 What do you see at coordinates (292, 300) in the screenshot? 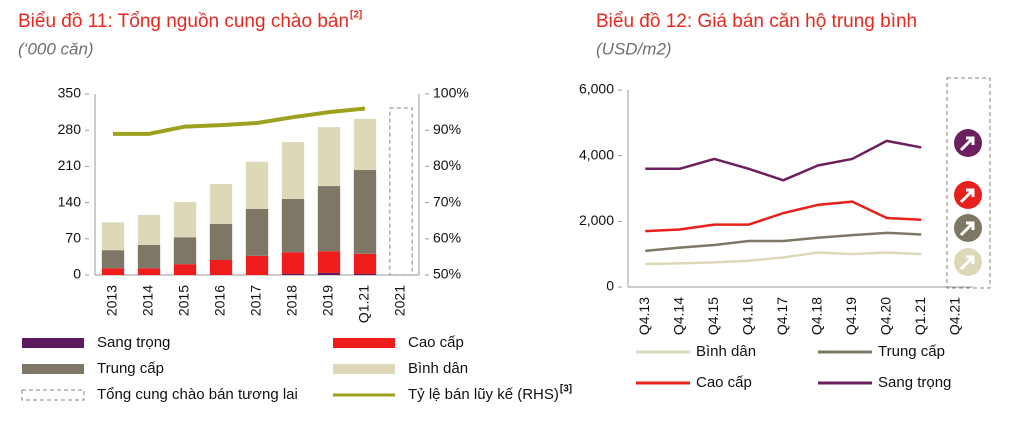
I see `x-tick-label: 2018` at bounding box center [292, 300].